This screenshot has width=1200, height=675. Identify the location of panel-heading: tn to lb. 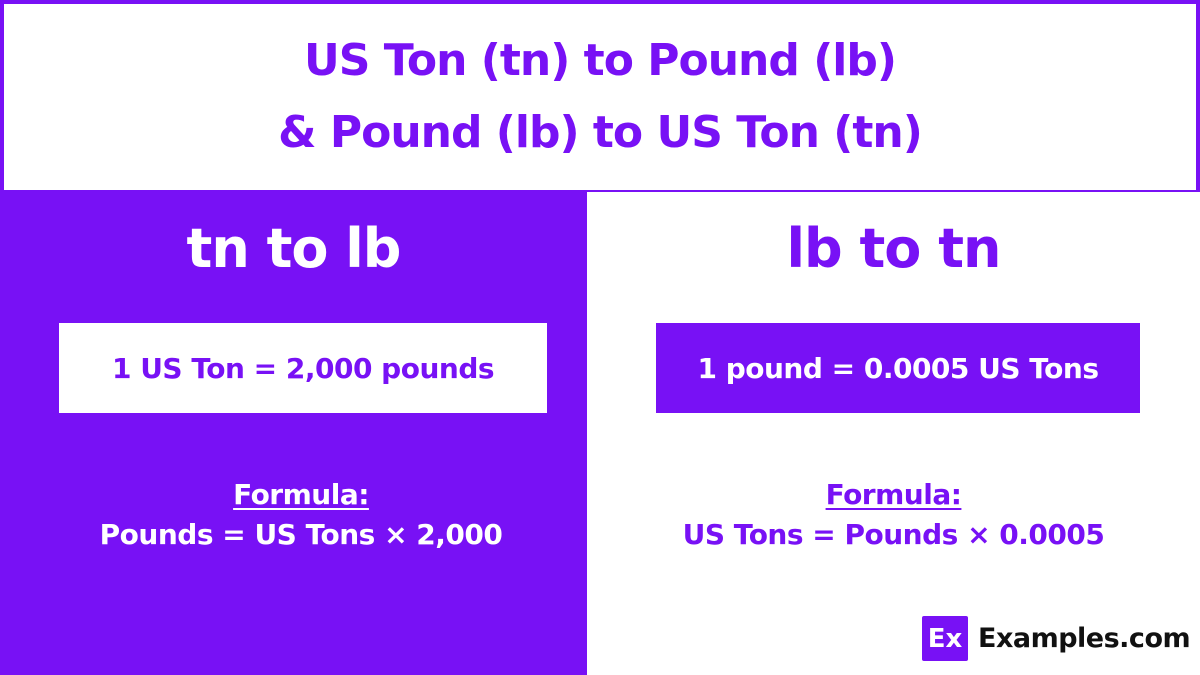
(294, 248).